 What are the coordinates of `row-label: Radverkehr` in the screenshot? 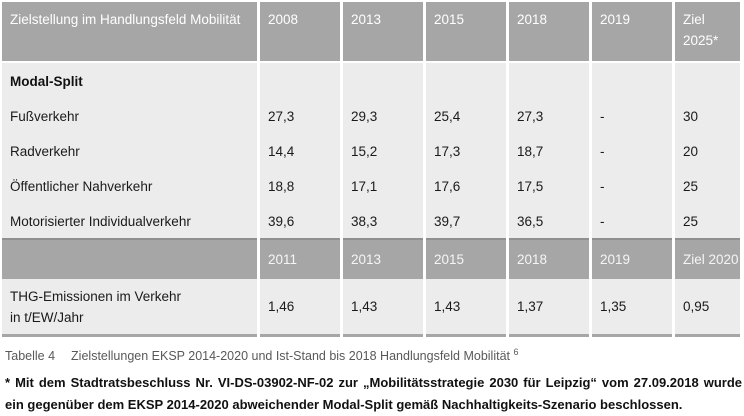 It's located at (129, 151).